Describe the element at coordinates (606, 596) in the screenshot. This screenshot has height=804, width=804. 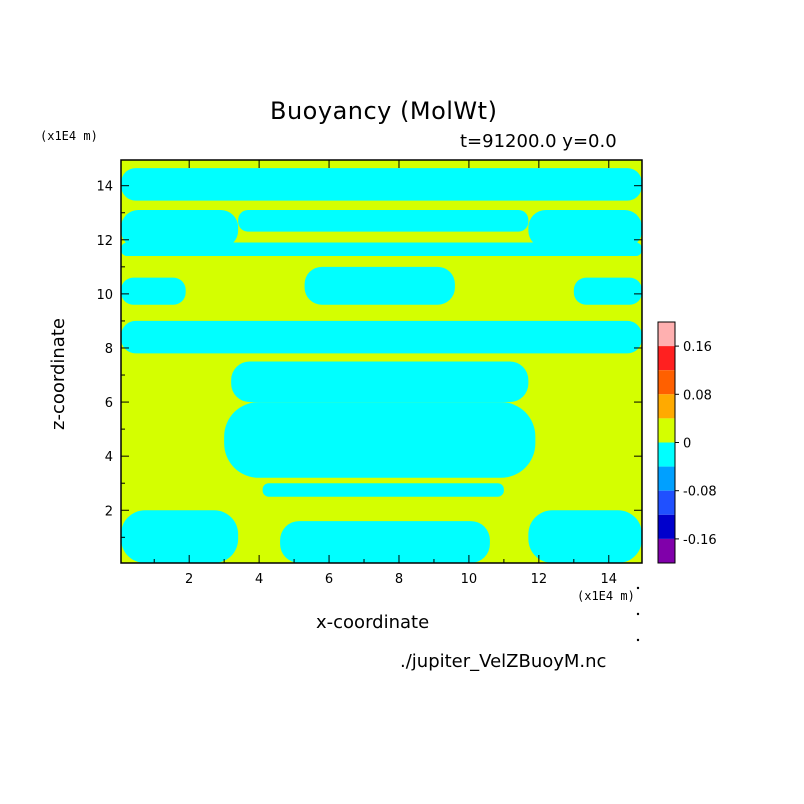
I see `x-axis-unit: (x1E4 m)` at that location.